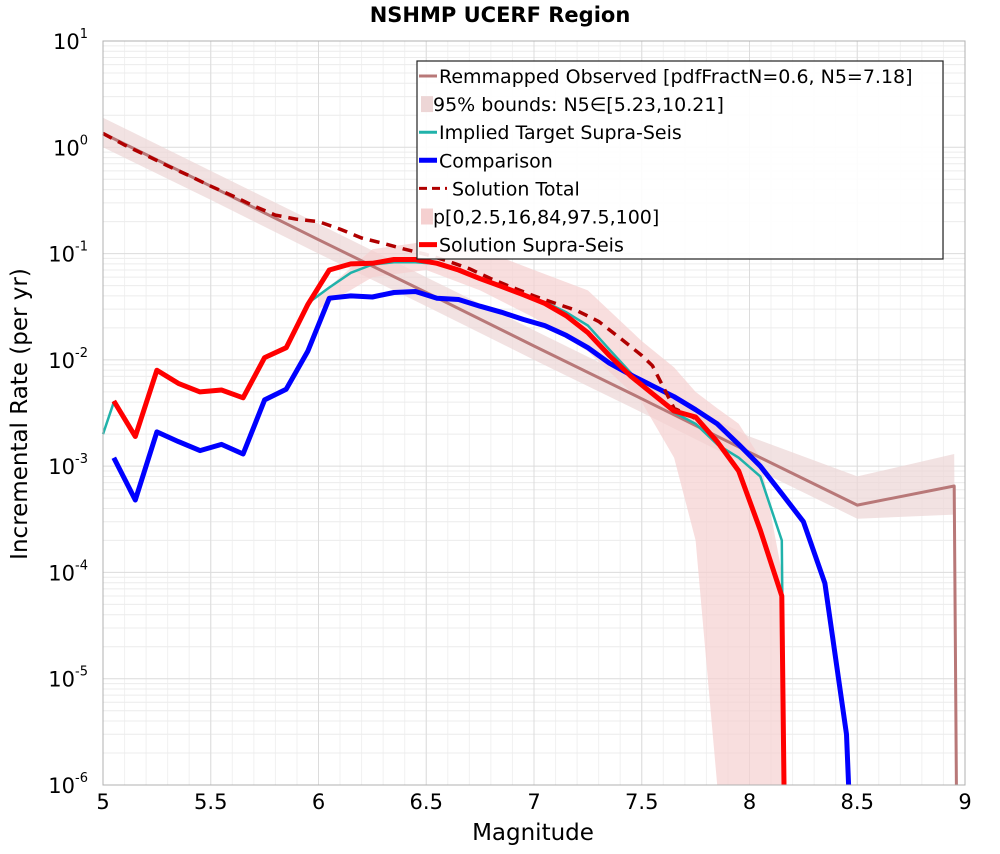 This screenshot has height=854, width=1000. I want to click on legend-label: Solution Total, so click(516, 189).